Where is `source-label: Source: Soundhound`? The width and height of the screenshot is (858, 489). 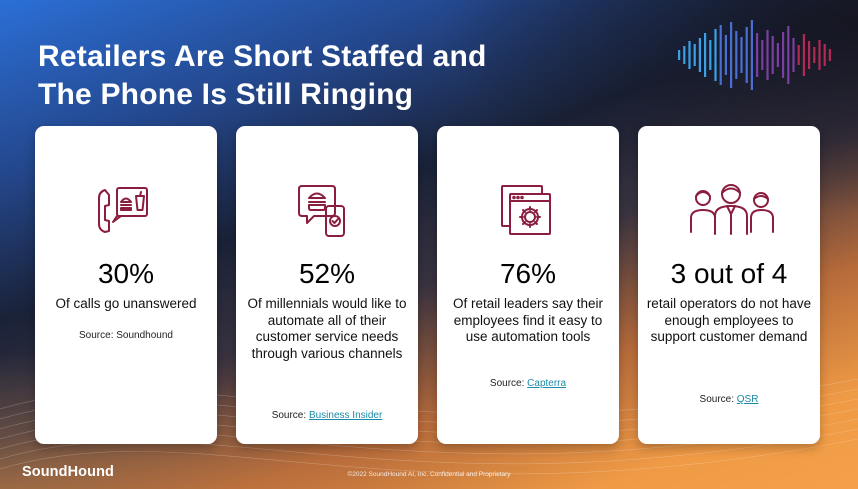 source-label: Source: Soundhound is located at coordinates (126, 335).